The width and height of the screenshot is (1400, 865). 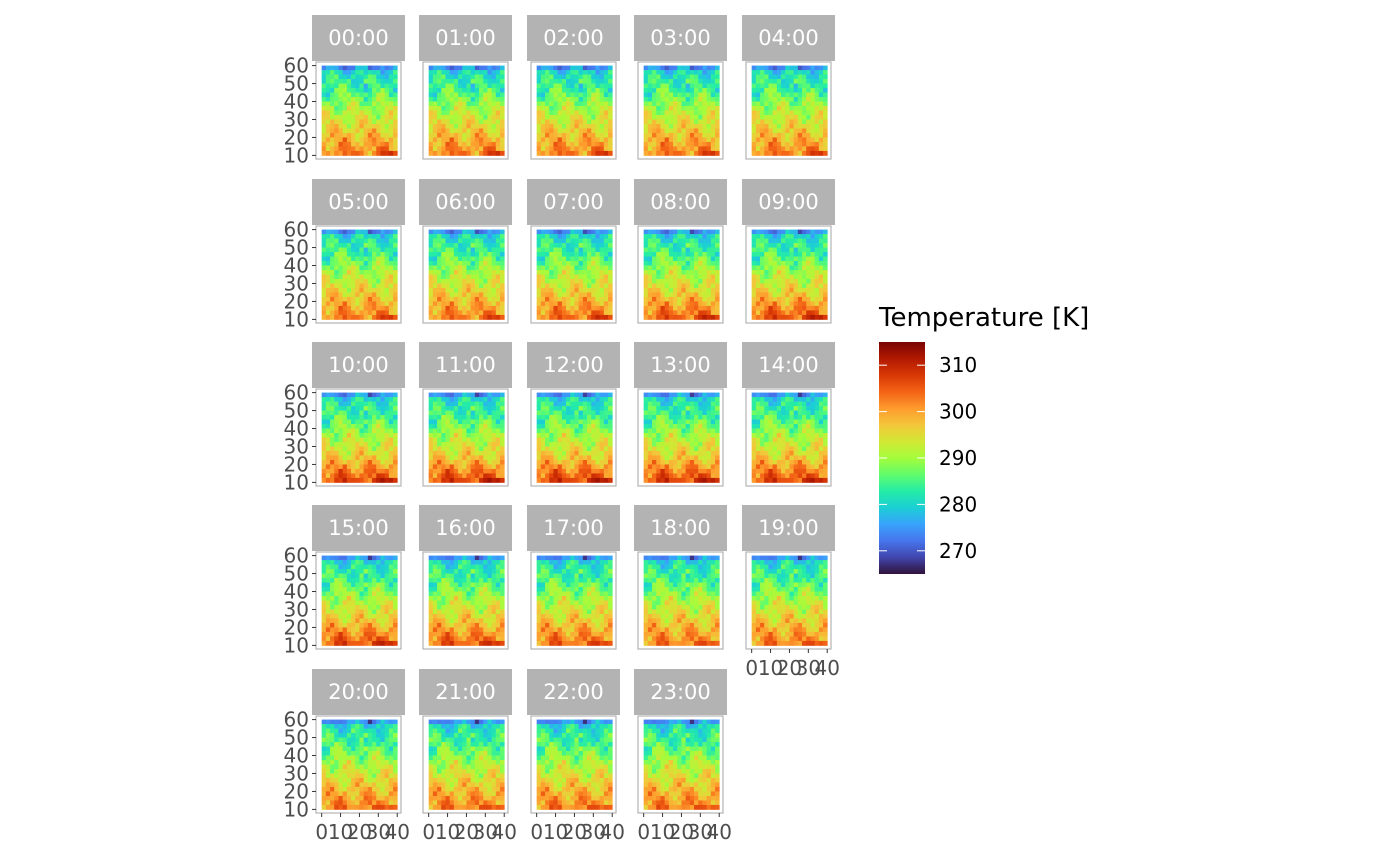 I want to click on y-tick-label: 60, so click(x=296, y=230).